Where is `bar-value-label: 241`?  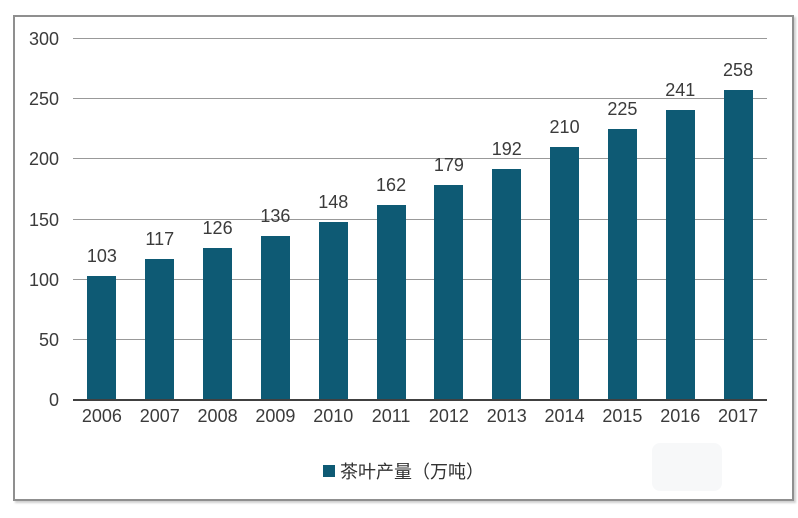 bar-value-label: 241 is located at coordinates (680, 90).